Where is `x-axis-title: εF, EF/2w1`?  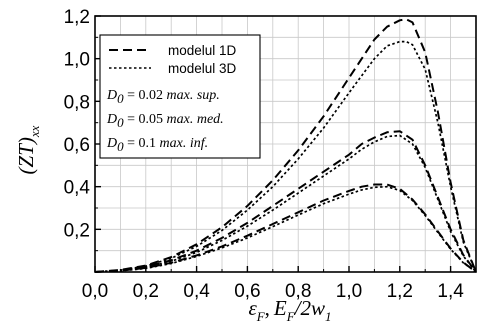 x-axis-title: εF, EF/2w1 is located at coordinates (289, 310).